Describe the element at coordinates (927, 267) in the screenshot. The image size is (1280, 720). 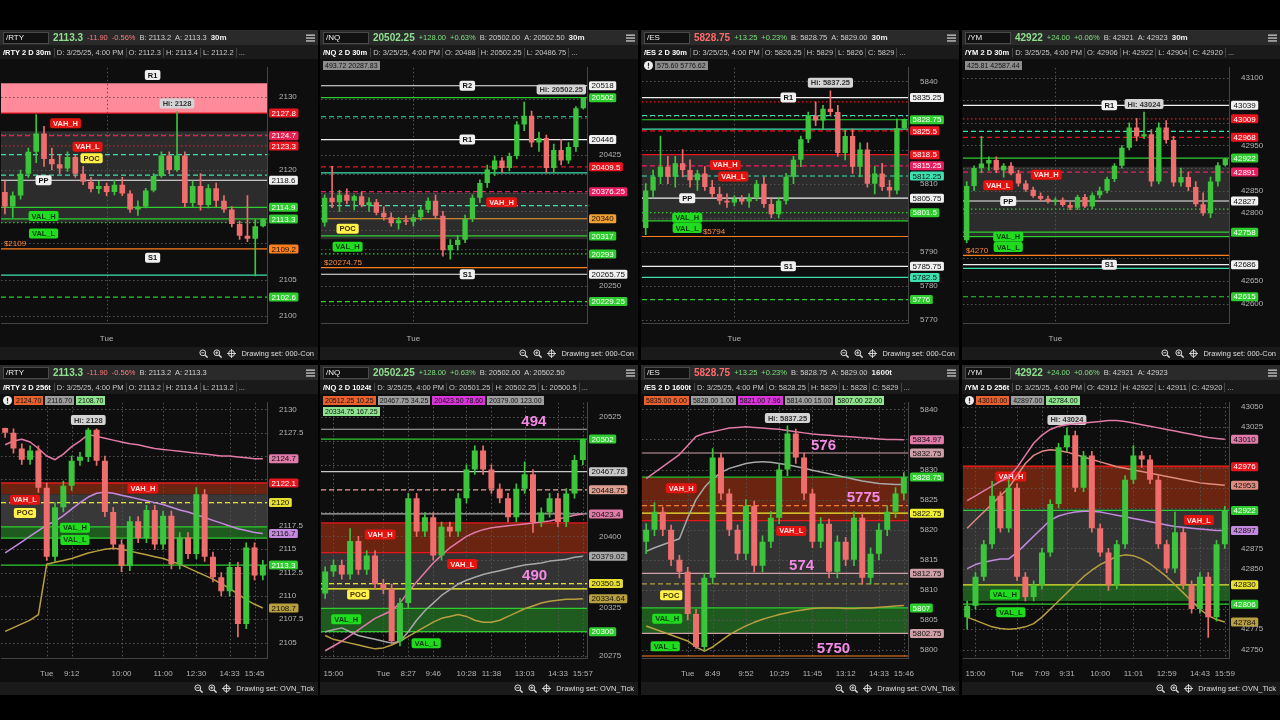
I see `ref-line-label: 5785.75` at that location.